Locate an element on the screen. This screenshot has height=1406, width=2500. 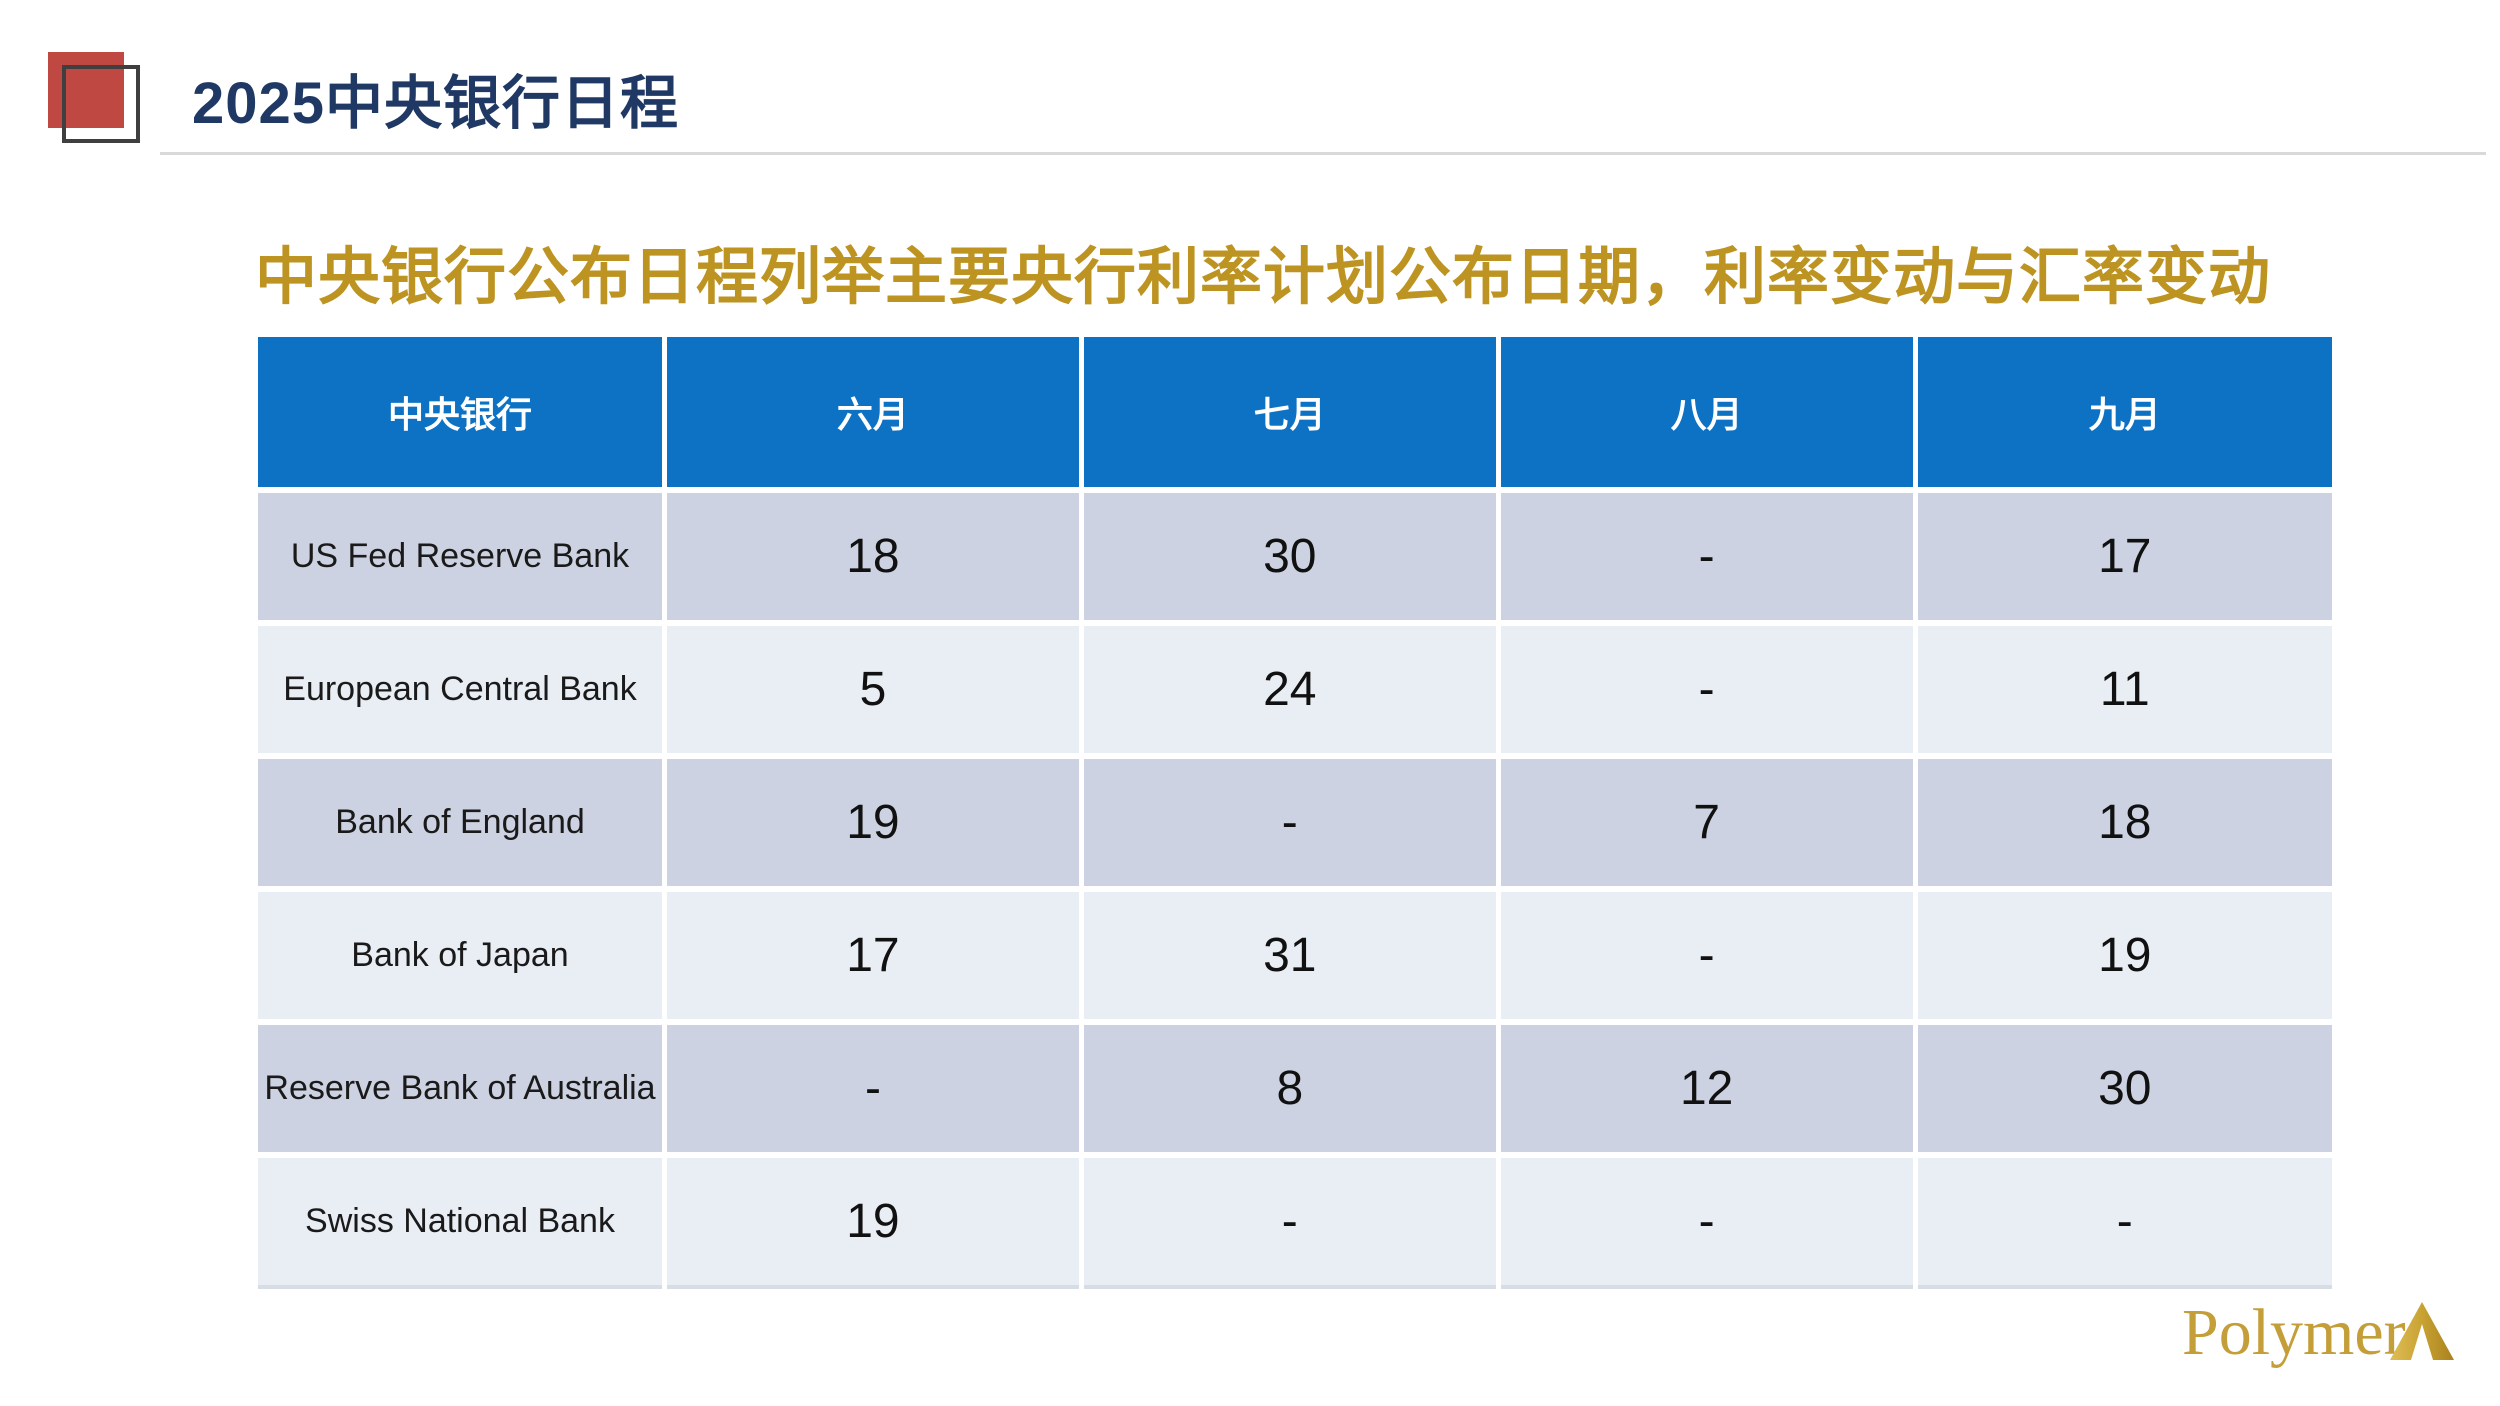
table-header: 中央银行 六月 七月 八月 九月 is located at coordinates (1295, 415).